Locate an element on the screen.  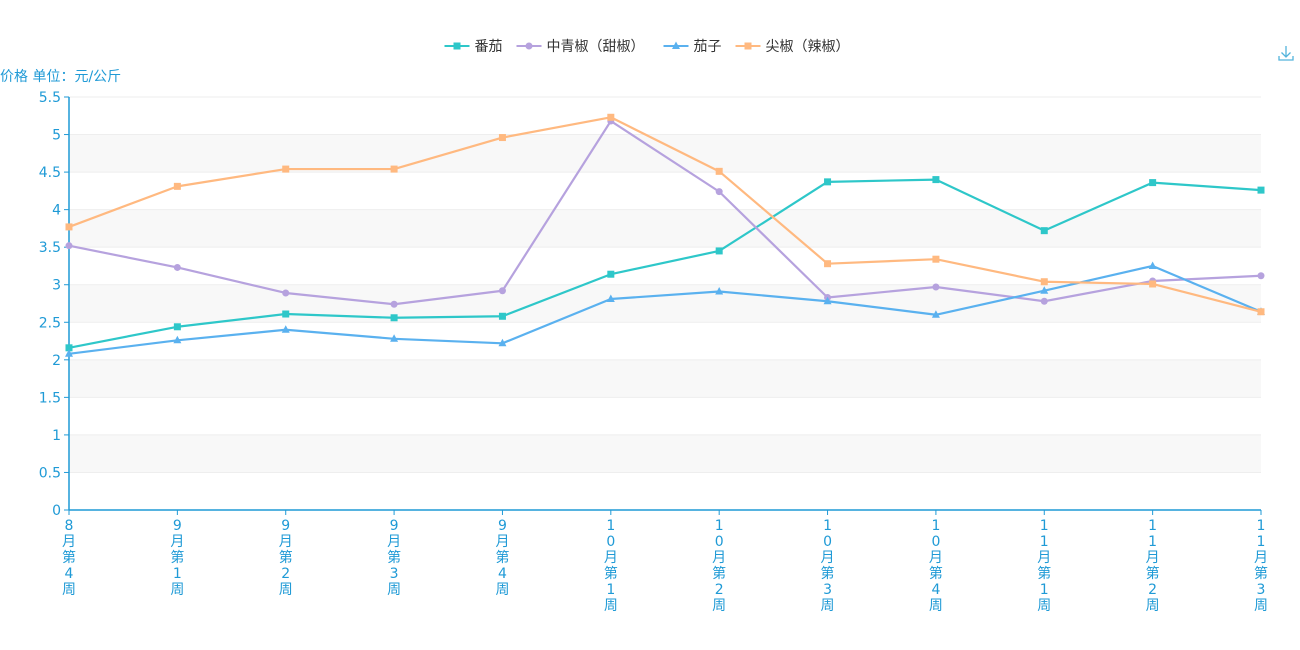
y-tick-label: 1 is located at coordinates (56, 436).